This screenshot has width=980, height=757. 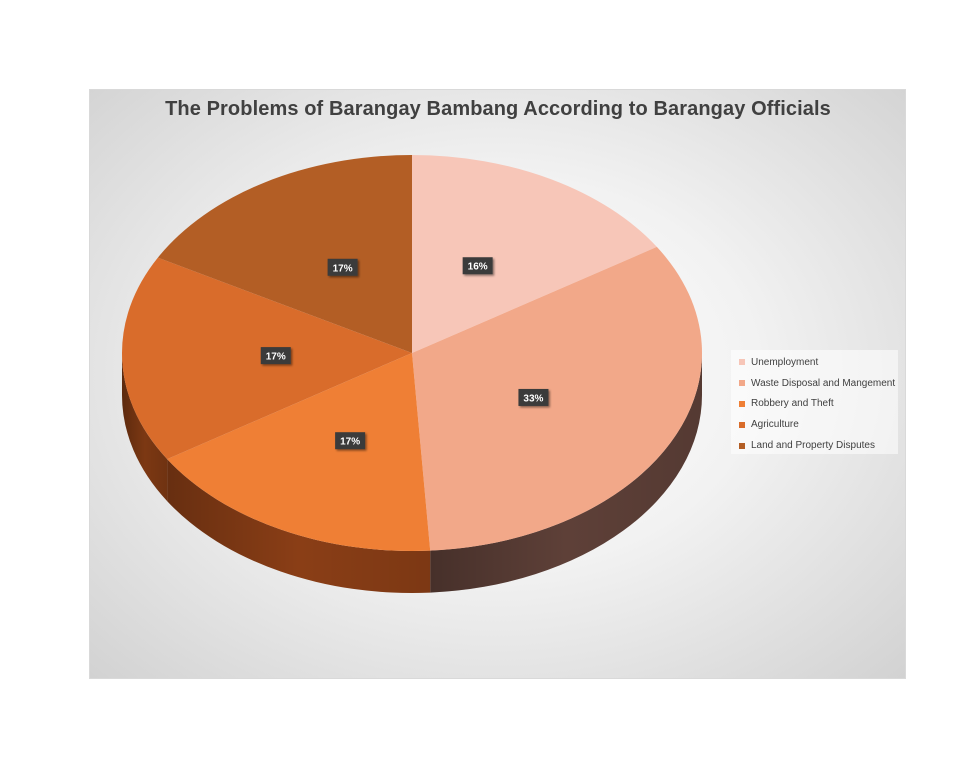 I want to click on data-label-land-and-property-disputes: 17%, so click(x=342, y=267).